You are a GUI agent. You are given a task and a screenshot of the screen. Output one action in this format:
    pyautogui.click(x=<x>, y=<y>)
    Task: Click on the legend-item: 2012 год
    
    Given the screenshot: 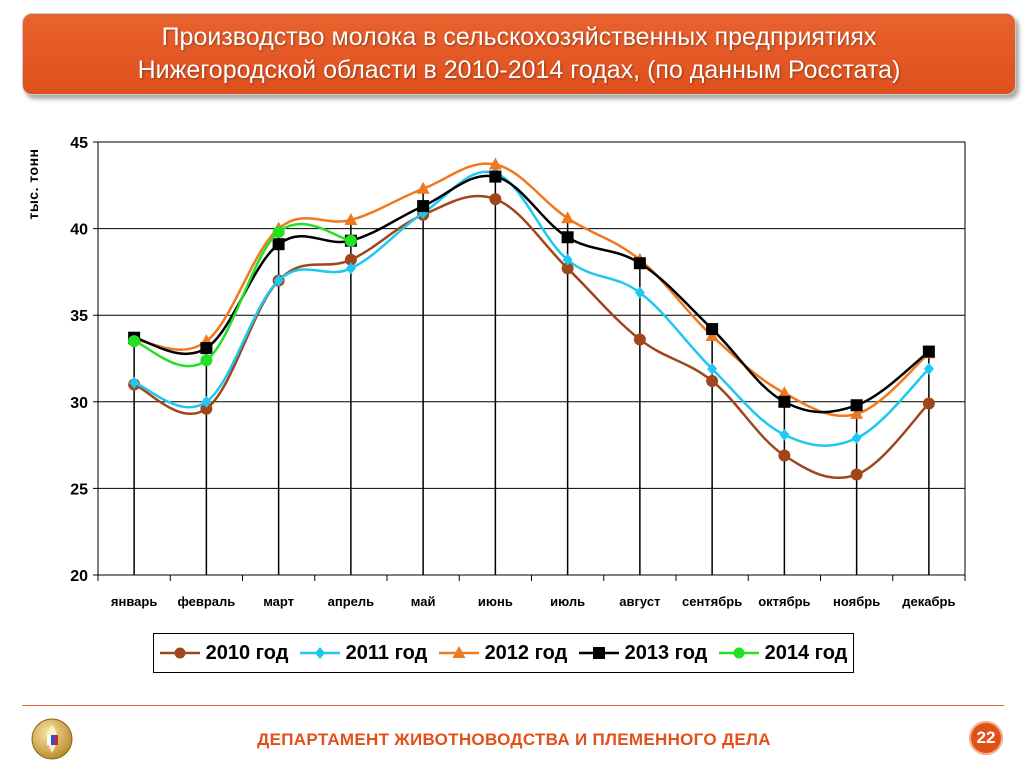 What is the action you would take?
    pyautogui.click(x=503, y=653)
    